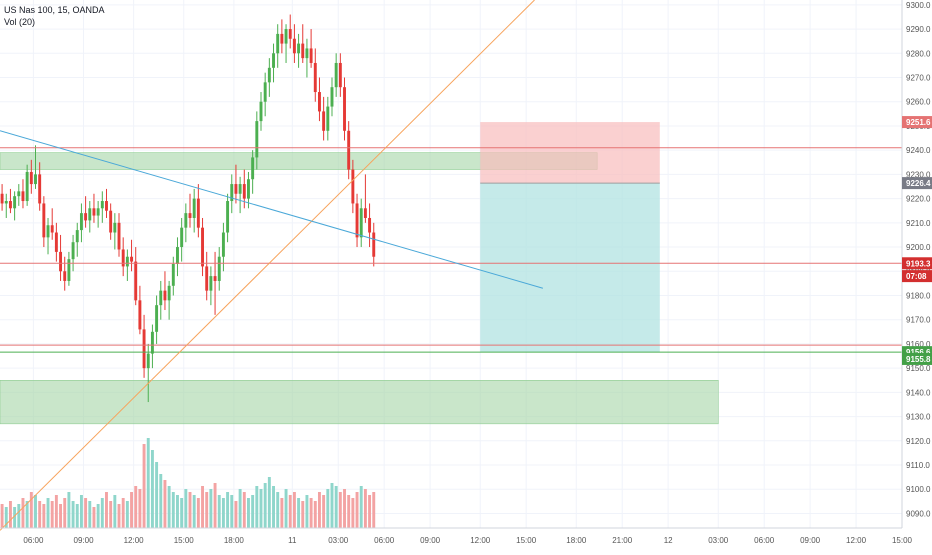 The height and width of the screenshot is (555, 932). I want to click on price-label-text: 9251.6, so click(918, 122).